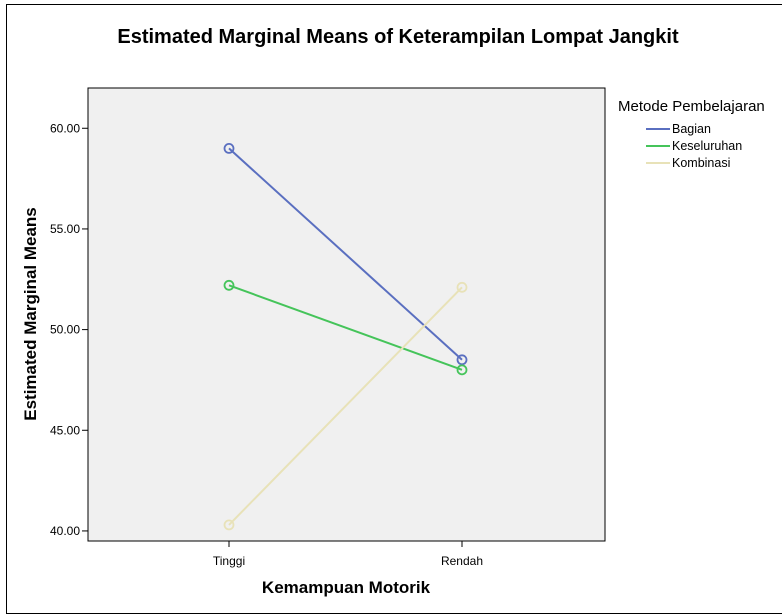  I want to click on x-axis: Tinggi Rendah, so click(348, 554).